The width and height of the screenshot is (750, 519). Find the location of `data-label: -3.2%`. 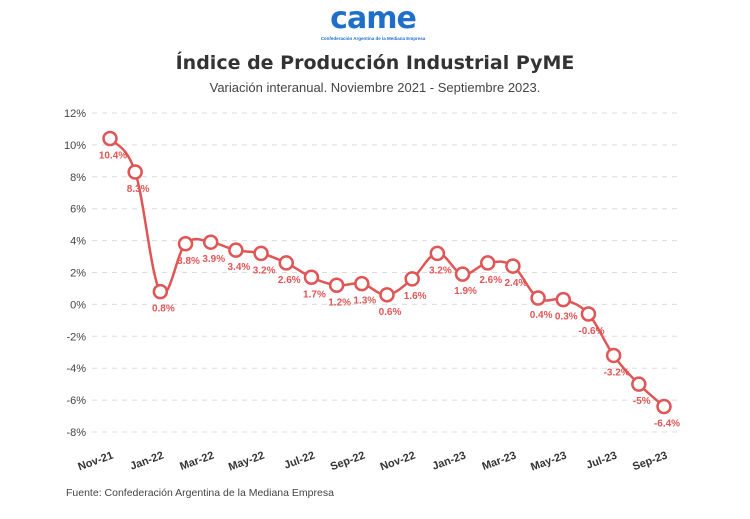

data-label: -3.2% is located at coordinates (617, 372).